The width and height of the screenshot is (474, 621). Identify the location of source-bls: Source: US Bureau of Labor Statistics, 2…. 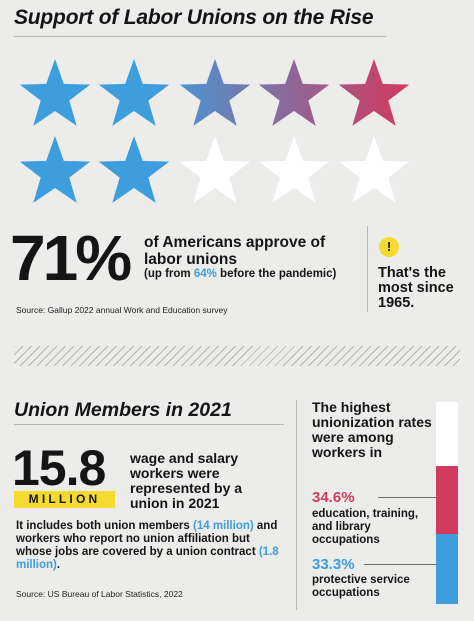
(99, 594).